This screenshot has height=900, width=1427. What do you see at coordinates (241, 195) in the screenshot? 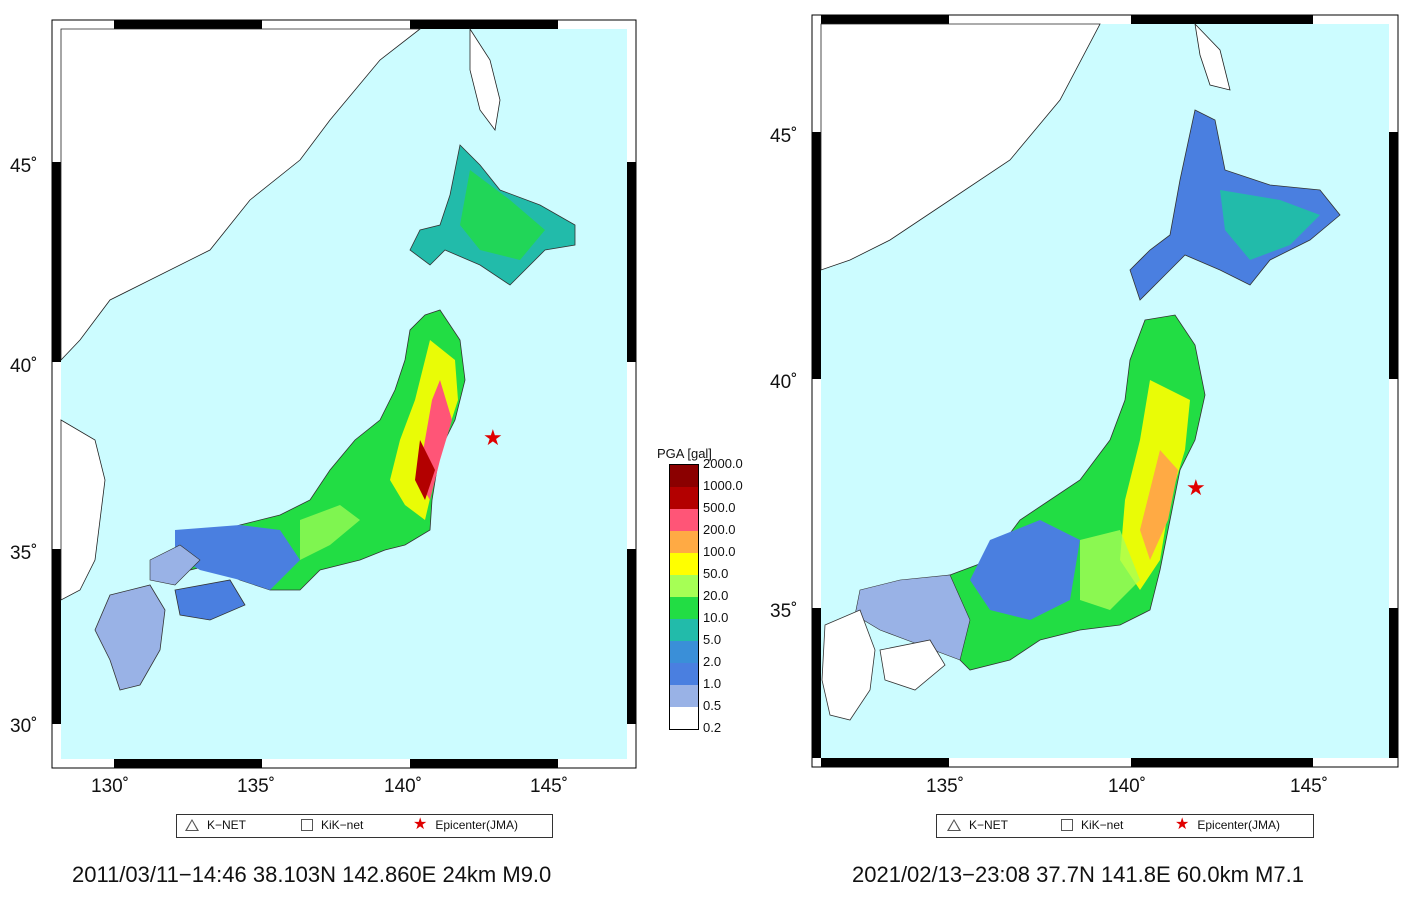
I see `left-continent` at bounding box center [241, 195].